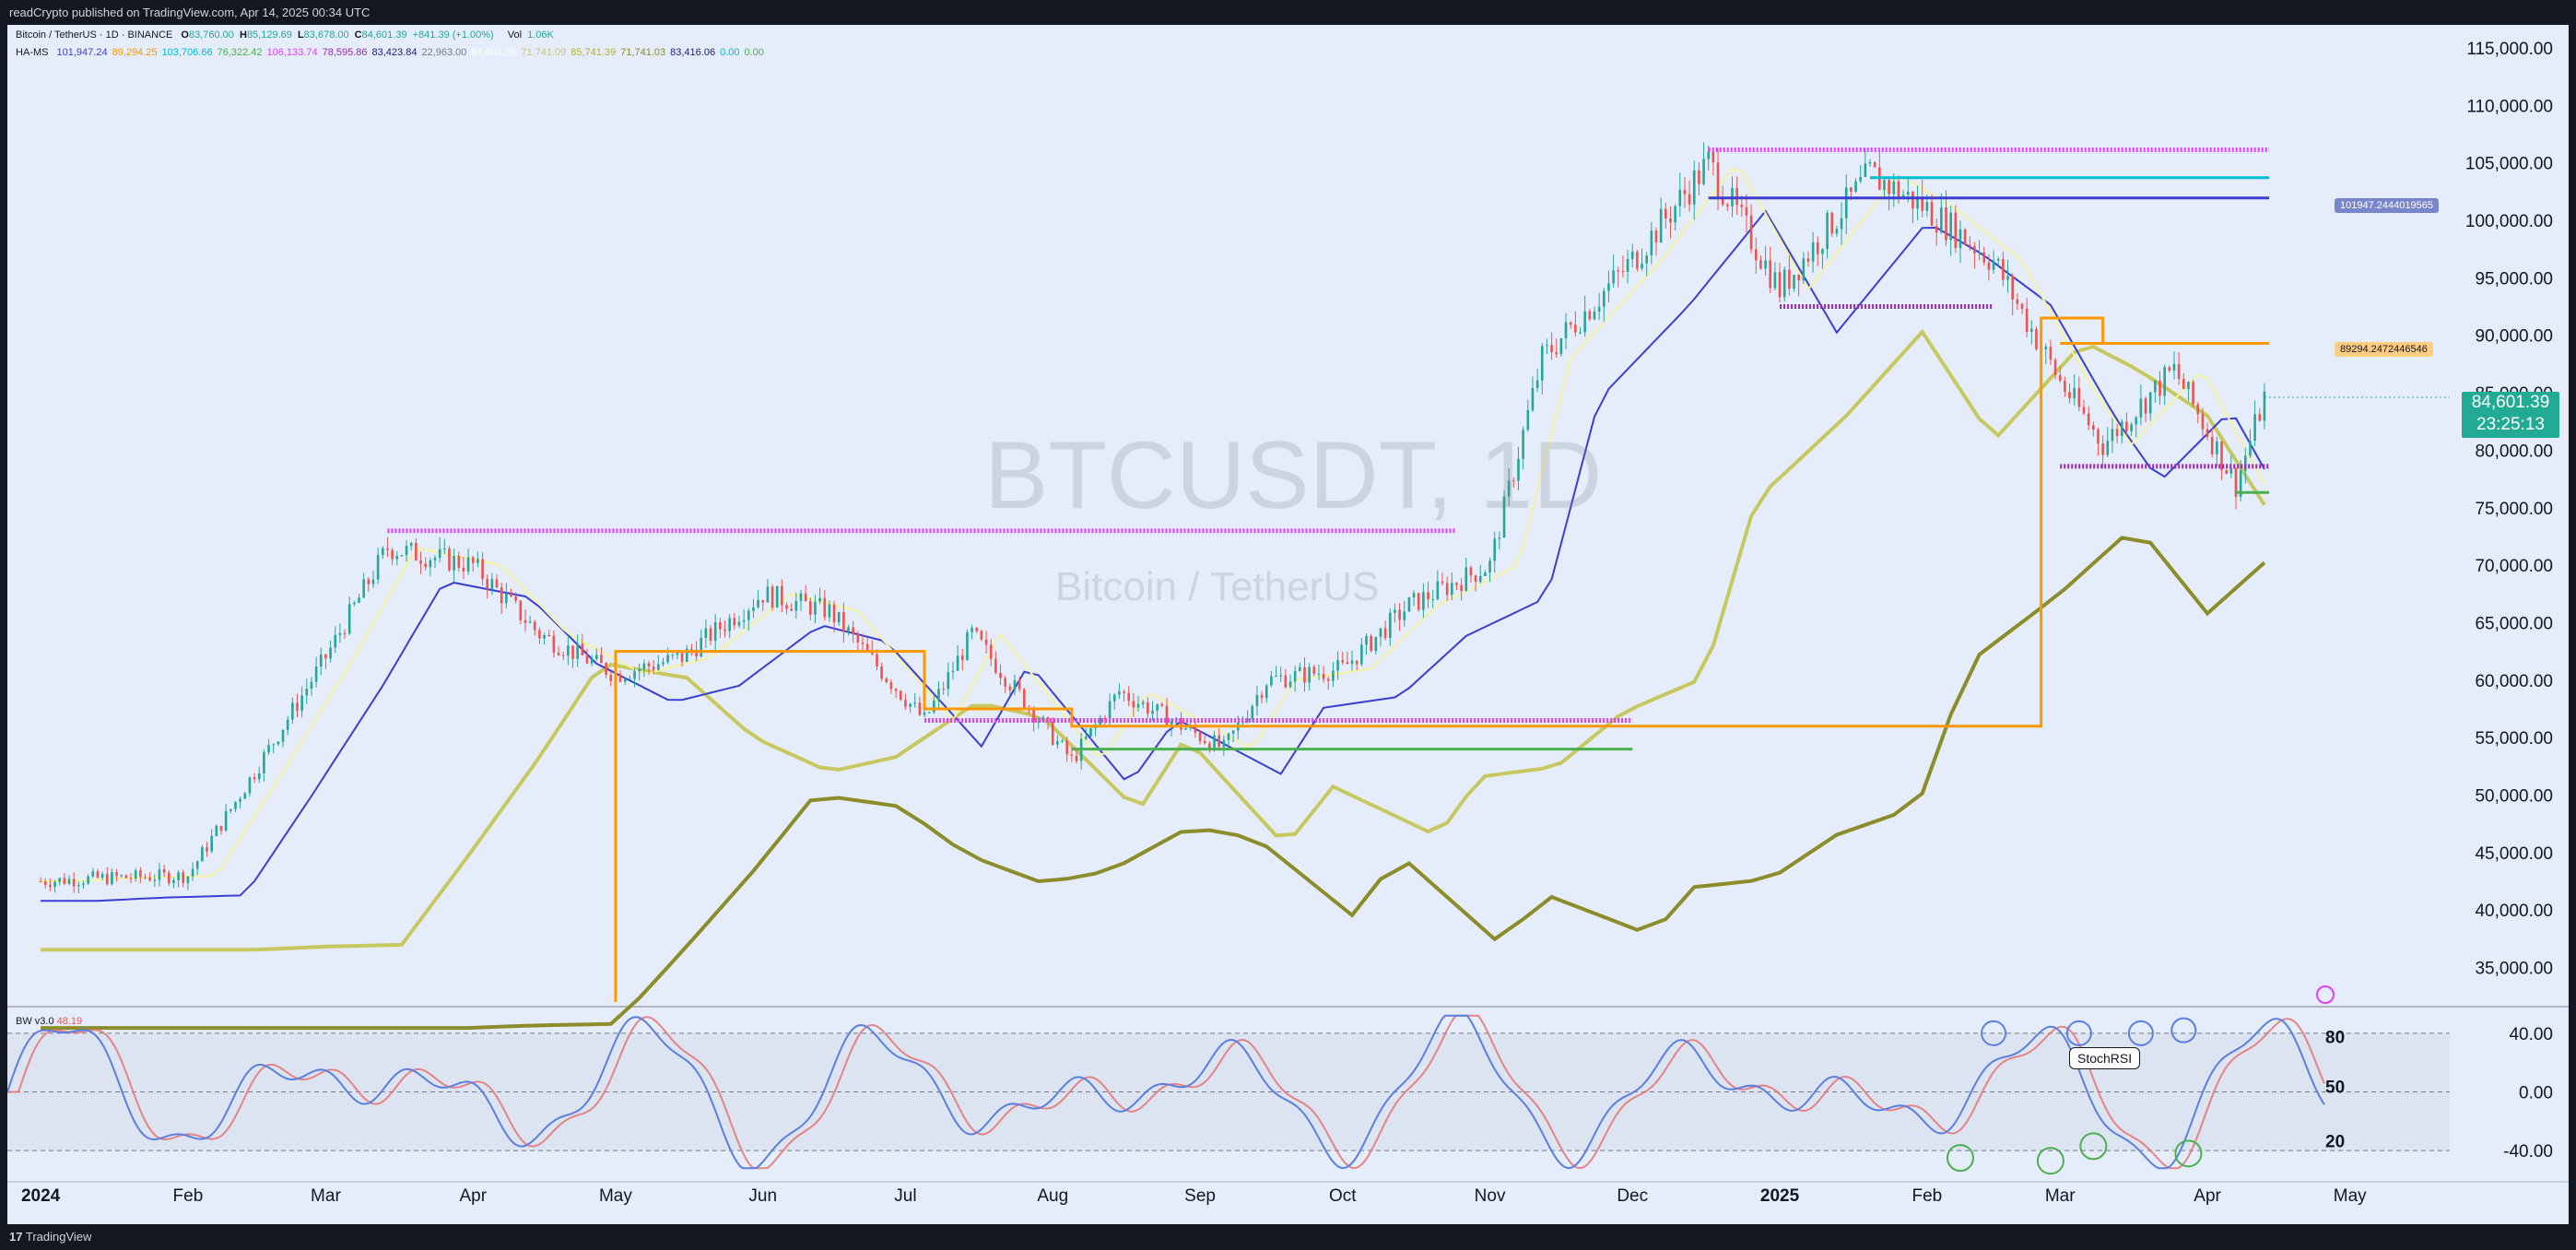 This screenshot has width=2576, height=1250. Describe the element at coordinates (1994, 1033) in the screenshot. I see `overbought-circle-icon` at that location.